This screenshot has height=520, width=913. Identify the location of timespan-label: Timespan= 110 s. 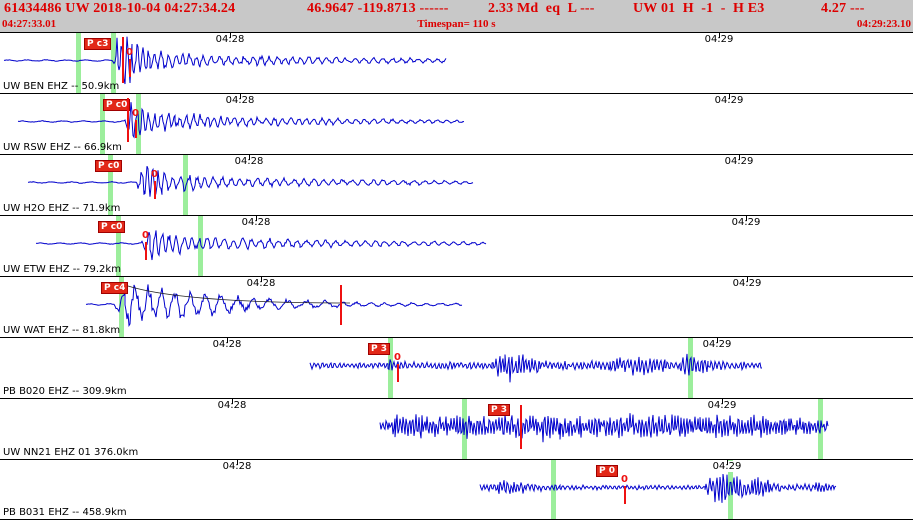
(456, 24).